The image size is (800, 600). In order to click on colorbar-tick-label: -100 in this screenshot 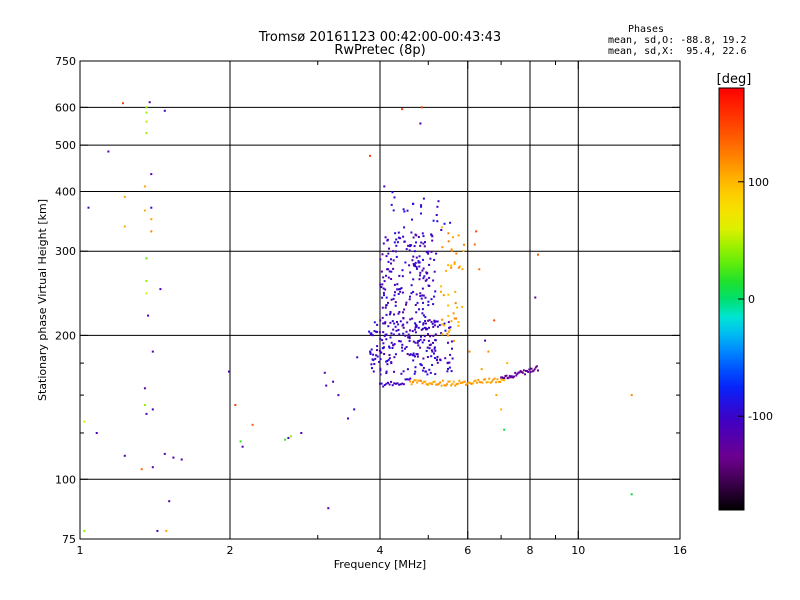, I will do `click(760, 416)`.